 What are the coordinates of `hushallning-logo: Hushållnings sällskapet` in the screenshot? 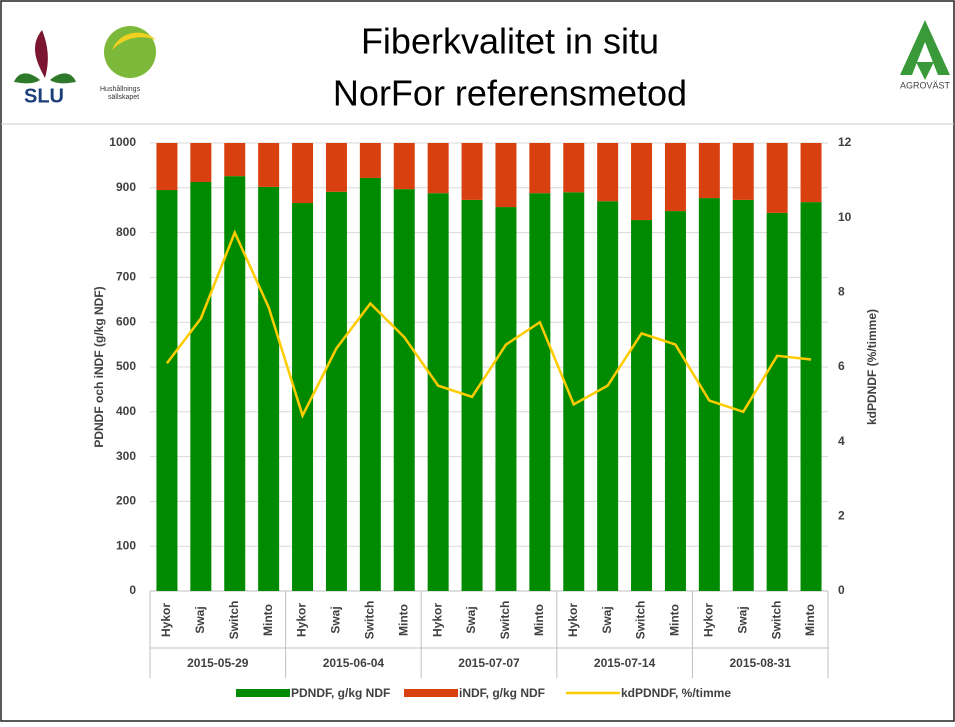 It's located at (128, 63).